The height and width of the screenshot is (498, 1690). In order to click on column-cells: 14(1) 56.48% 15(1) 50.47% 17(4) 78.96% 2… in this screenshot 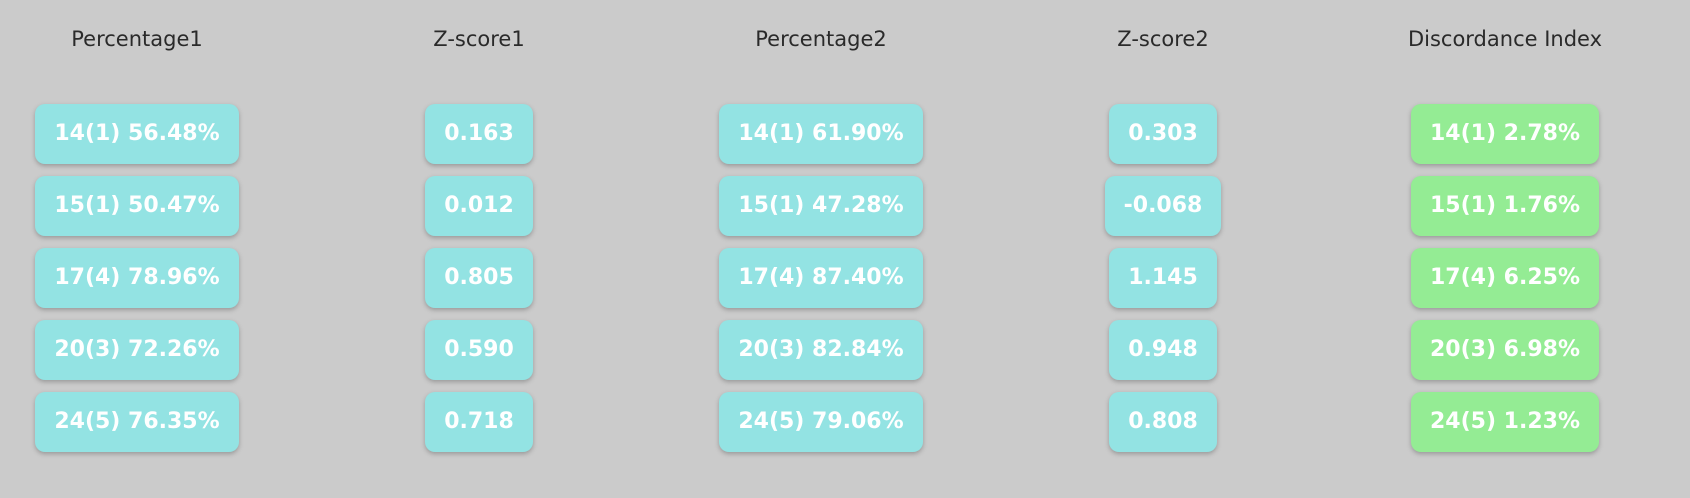, I will do `click(137, 278)`.